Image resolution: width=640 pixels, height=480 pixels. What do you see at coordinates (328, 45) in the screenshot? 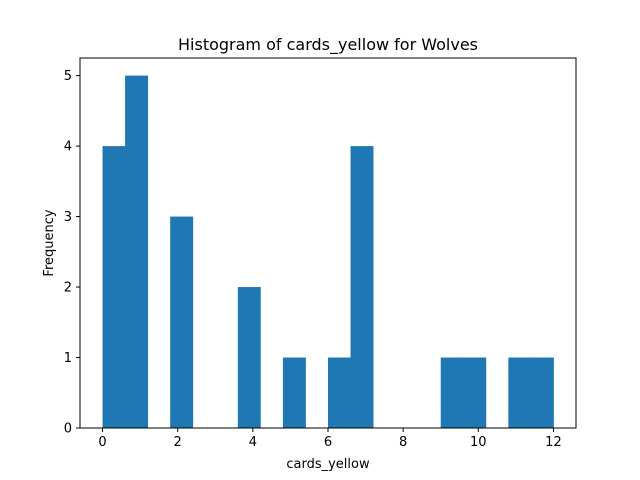
I see `chart-title: Histogram of cards_yellow for Wolves` at bounding box center [328, 45].